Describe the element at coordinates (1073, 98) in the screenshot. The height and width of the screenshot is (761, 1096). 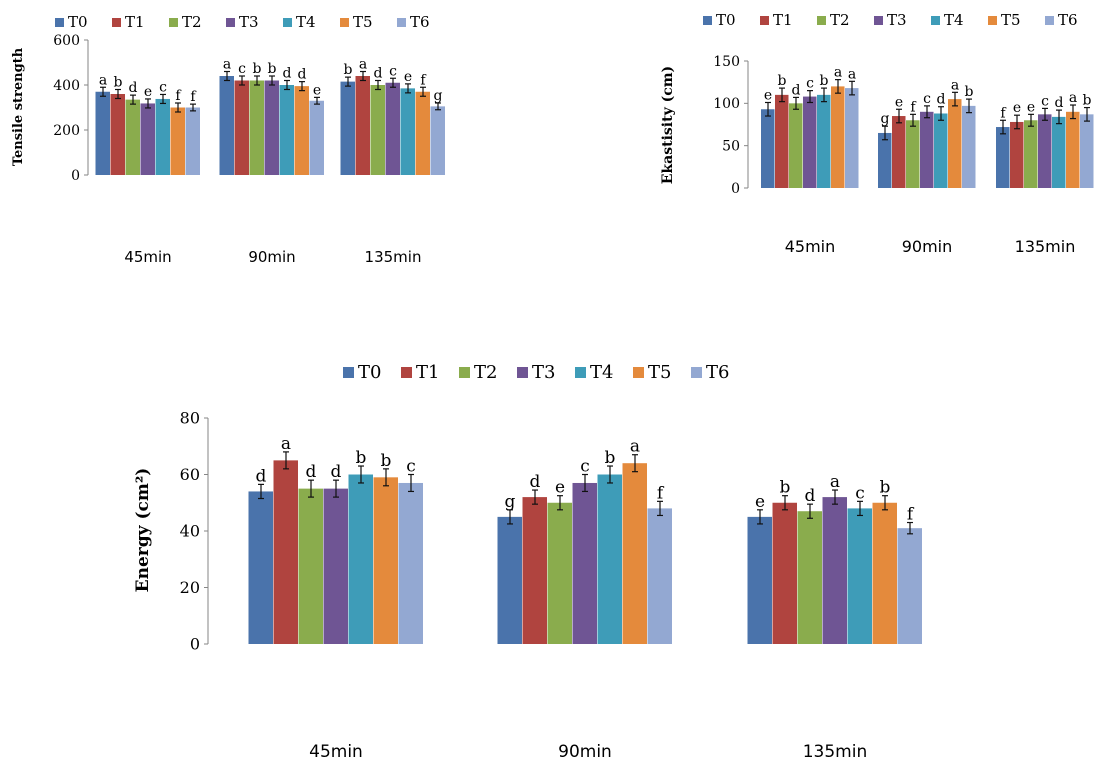
I see `elasticity-sig-label-T5-135min: a` at that location.